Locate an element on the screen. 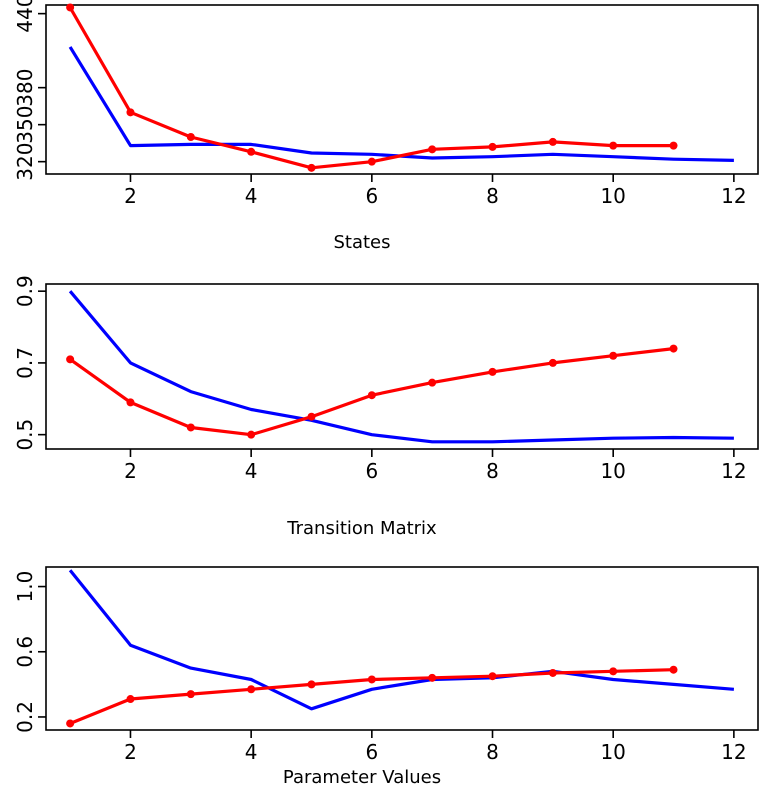 The width and height of the screenshot is (760, 790). y-tick-label: 0.5 is located at coordinates (25, 435).